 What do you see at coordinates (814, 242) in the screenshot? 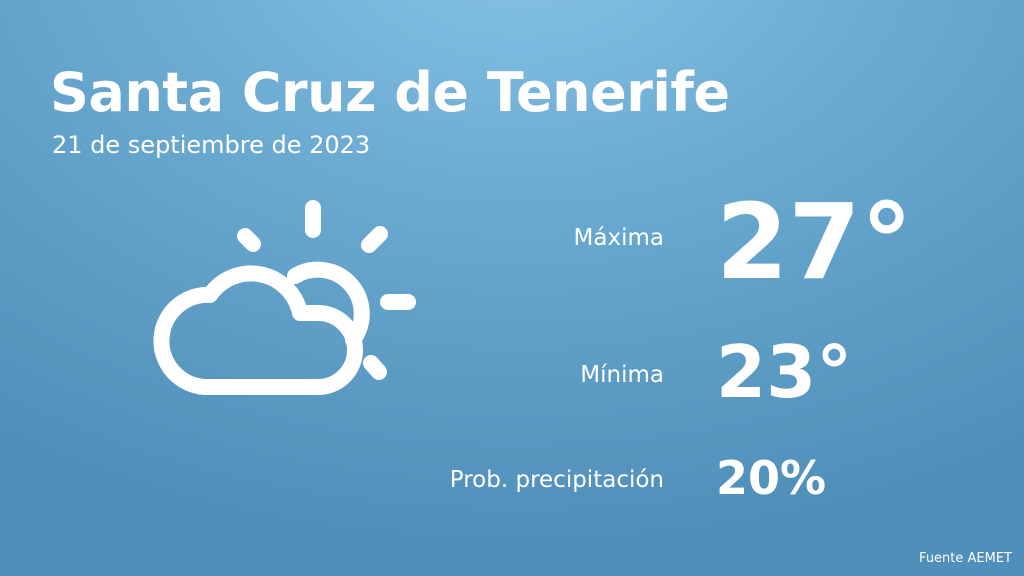
I see `max-value: 27°` at bounding box center [814, 242].